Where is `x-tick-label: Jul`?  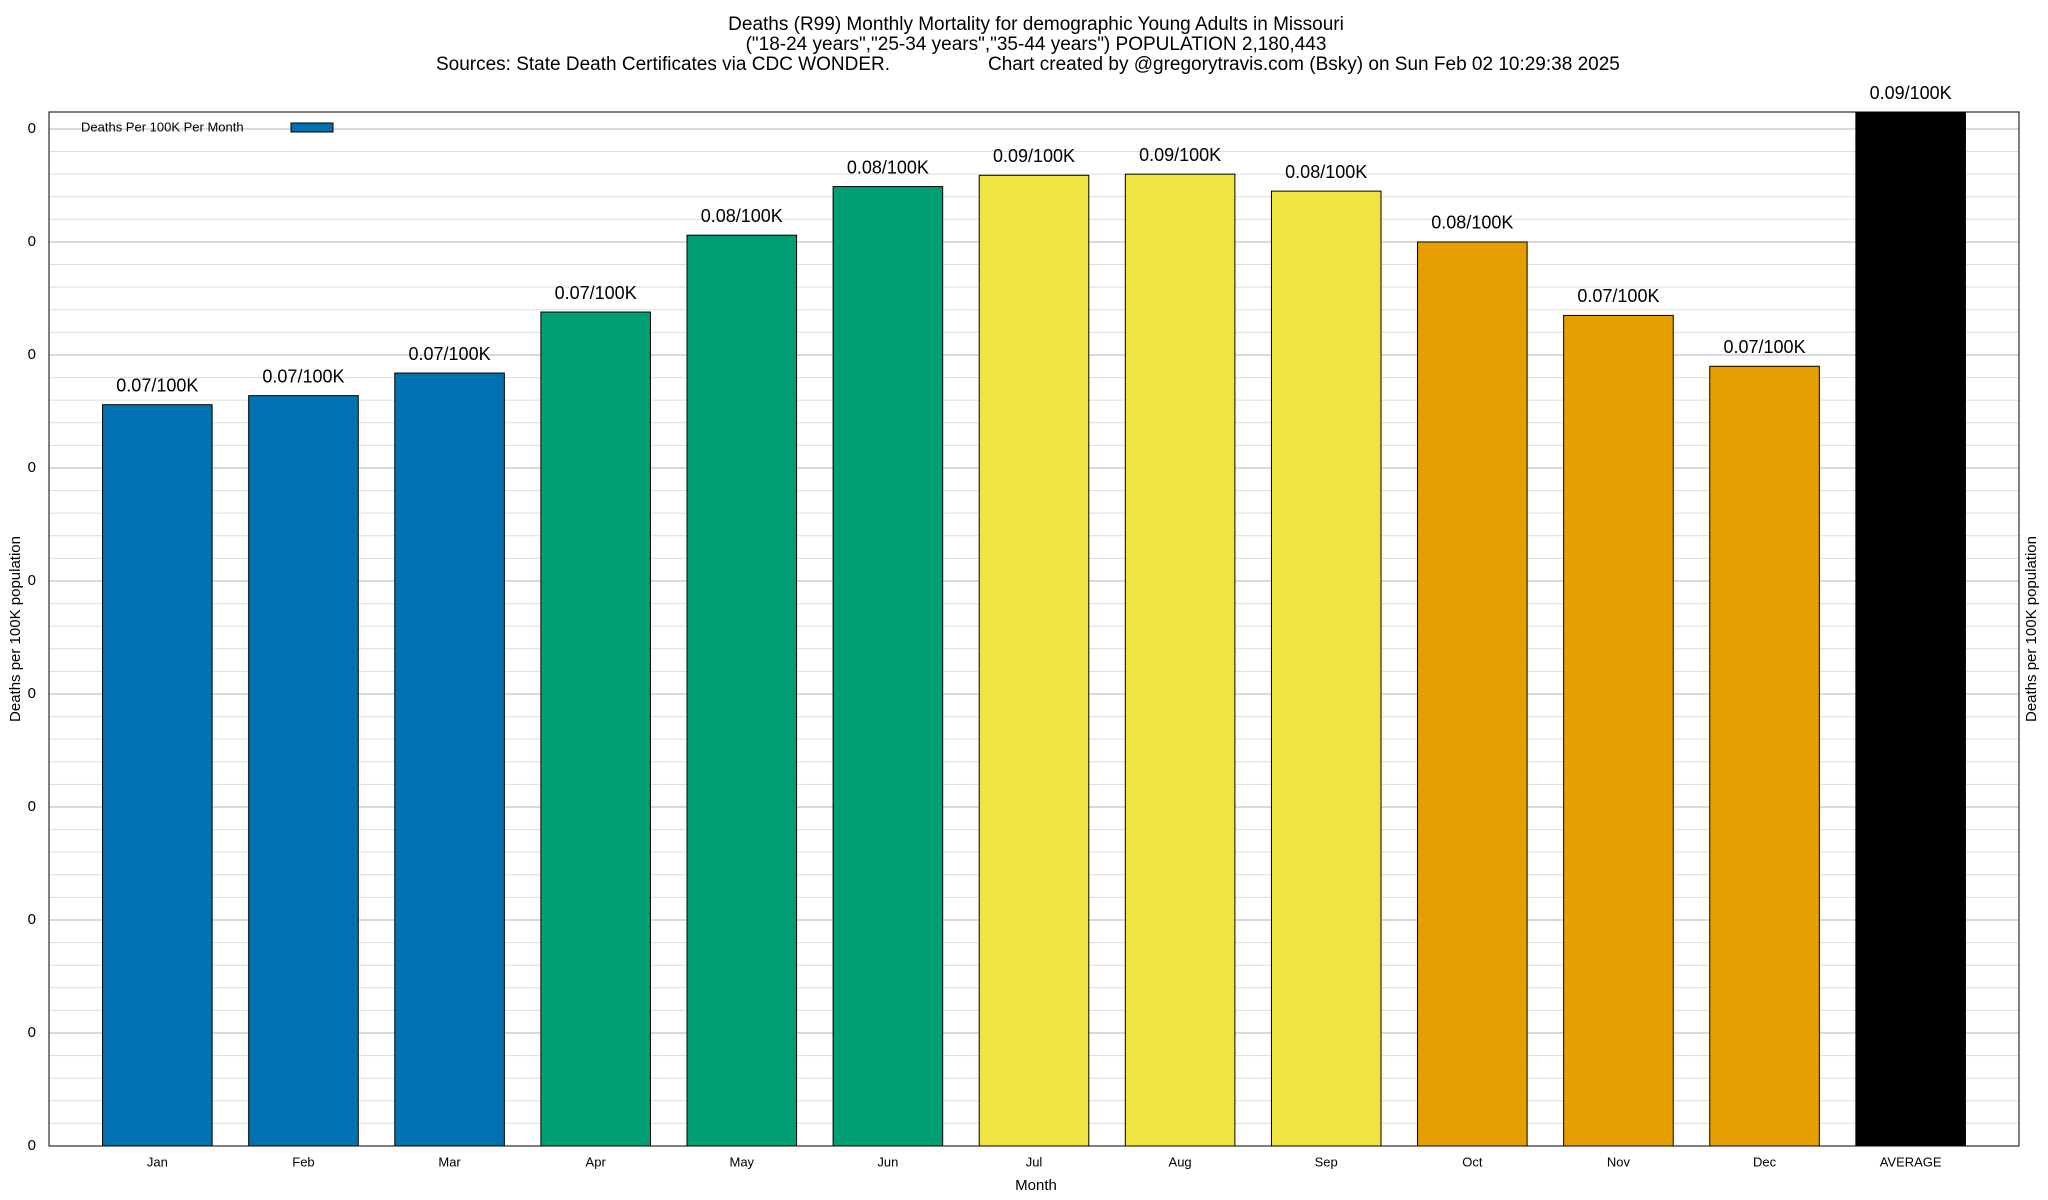
x-tick-label: Jul is located at coordinates (1034, 1161).